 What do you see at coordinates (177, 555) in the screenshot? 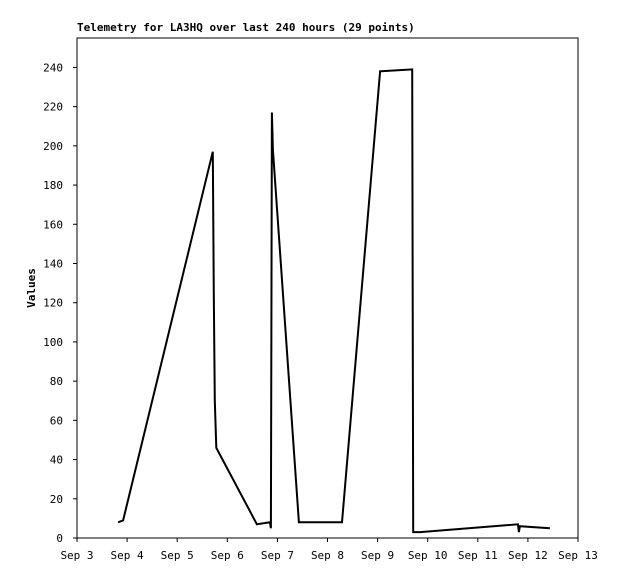
I see `x-tick-label: Sep 5` at bounding box center [177, 555].